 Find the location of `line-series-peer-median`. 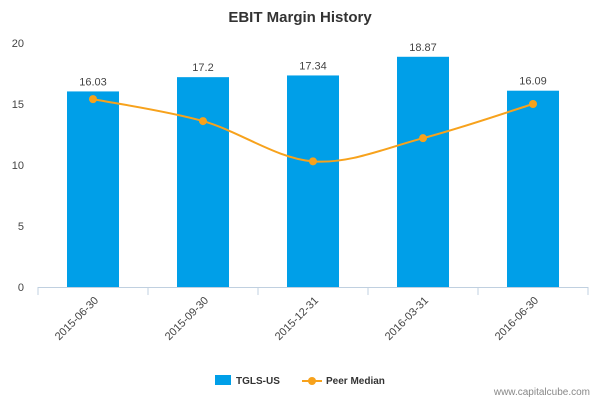

line-series-peer-median is located at coordinates (313, 130).